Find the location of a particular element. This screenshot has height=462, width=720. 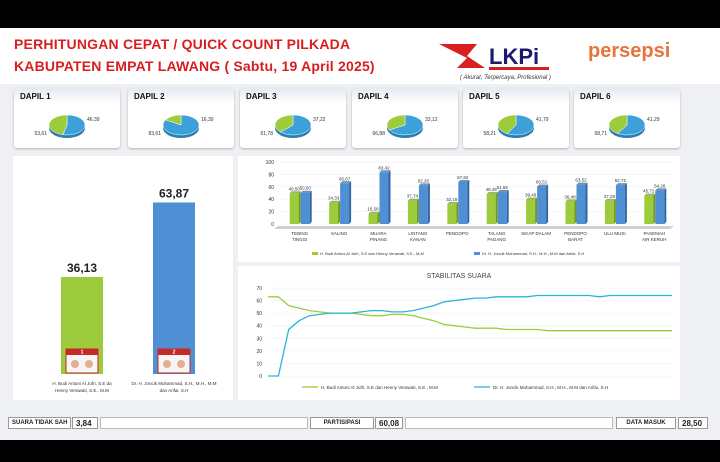

dapil-card-6: DAPIL 6 58,71 41,29 is located at coordinates (627, 118).